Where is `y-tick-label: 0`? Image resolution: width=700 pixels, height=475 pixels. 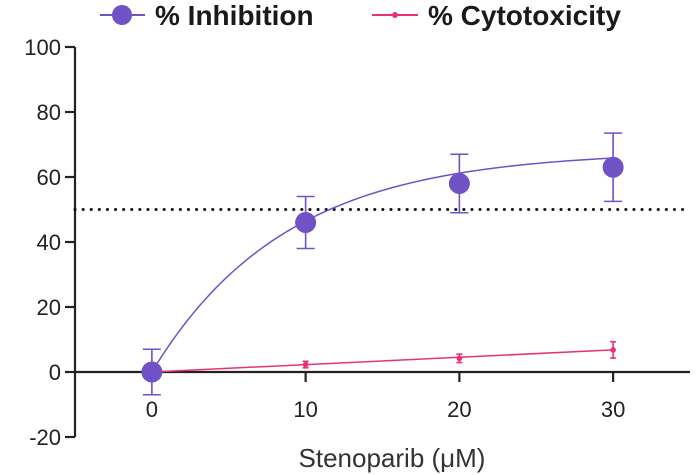 y-tick-label: 0 is located at coordinates (55, 372).